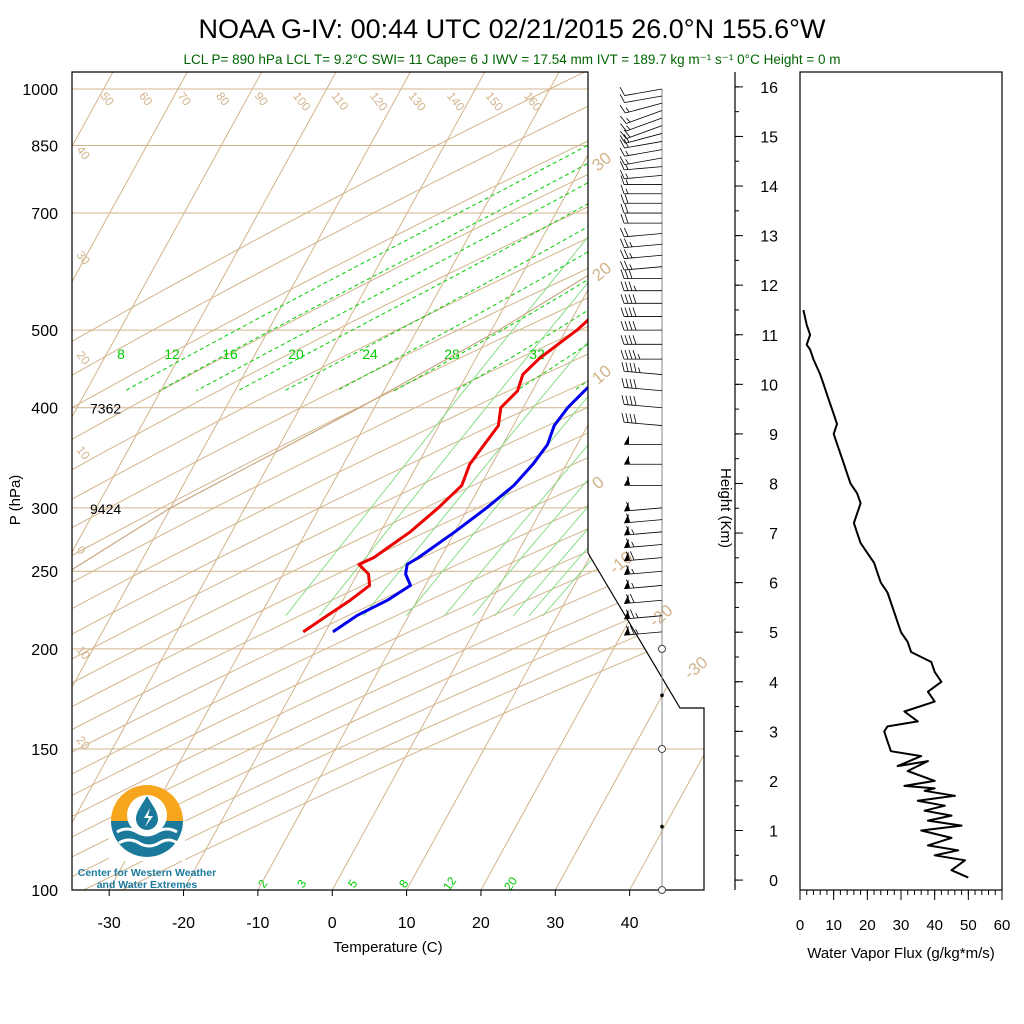  I want to click on height-tick-label: 5, so click(773, 633).